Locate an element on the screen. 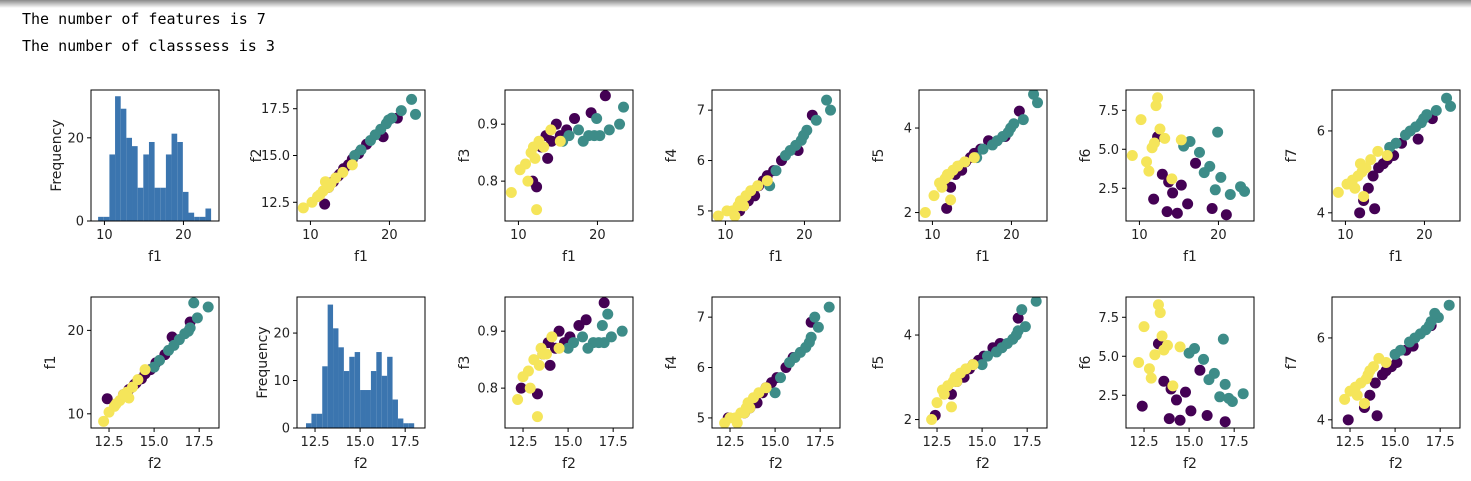 The height and width of the screenshot is (481, 1471). subplot: 12.5 15.0 17.5 0 10 20 f2 Frequency is located at coordinates (340, 384).